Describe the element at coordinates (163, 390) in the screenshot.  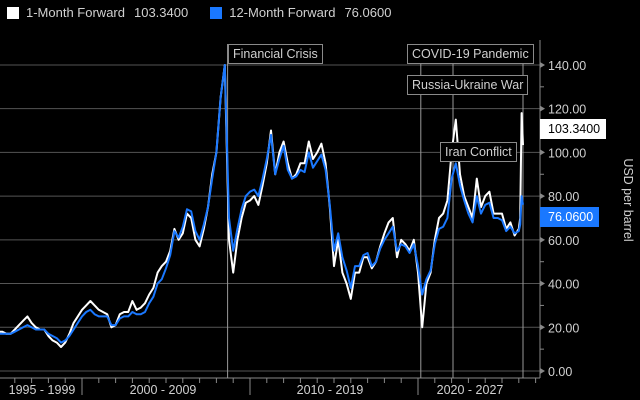
I see `x-range-label: 2000 - 2009` at that location.